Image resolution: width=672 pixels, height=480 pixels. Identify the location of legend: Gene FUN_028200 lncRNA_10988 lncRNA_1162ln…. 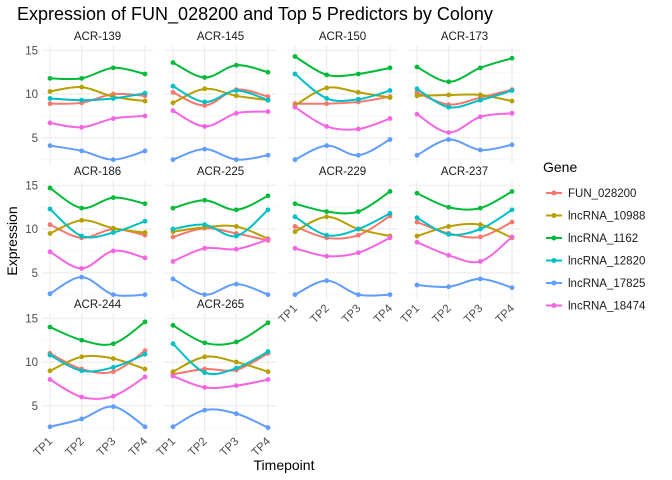
(594, 236).